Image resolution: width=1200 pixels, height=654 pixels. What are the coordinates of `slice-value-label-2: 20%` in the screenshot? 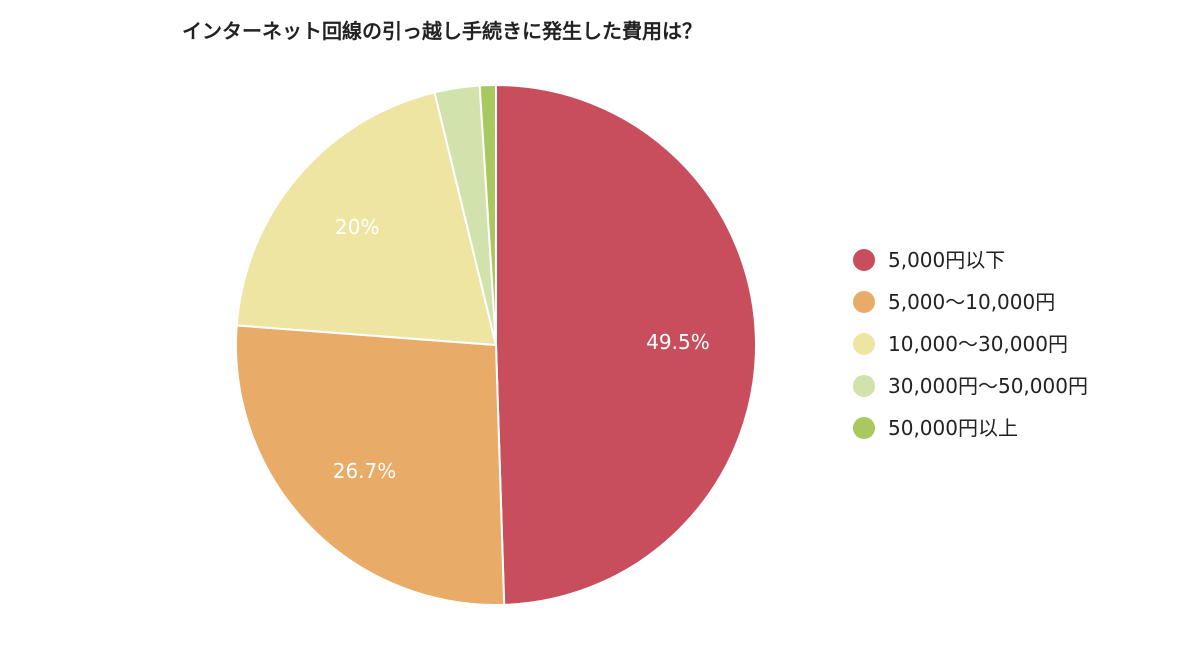 It's located at (357, 227).